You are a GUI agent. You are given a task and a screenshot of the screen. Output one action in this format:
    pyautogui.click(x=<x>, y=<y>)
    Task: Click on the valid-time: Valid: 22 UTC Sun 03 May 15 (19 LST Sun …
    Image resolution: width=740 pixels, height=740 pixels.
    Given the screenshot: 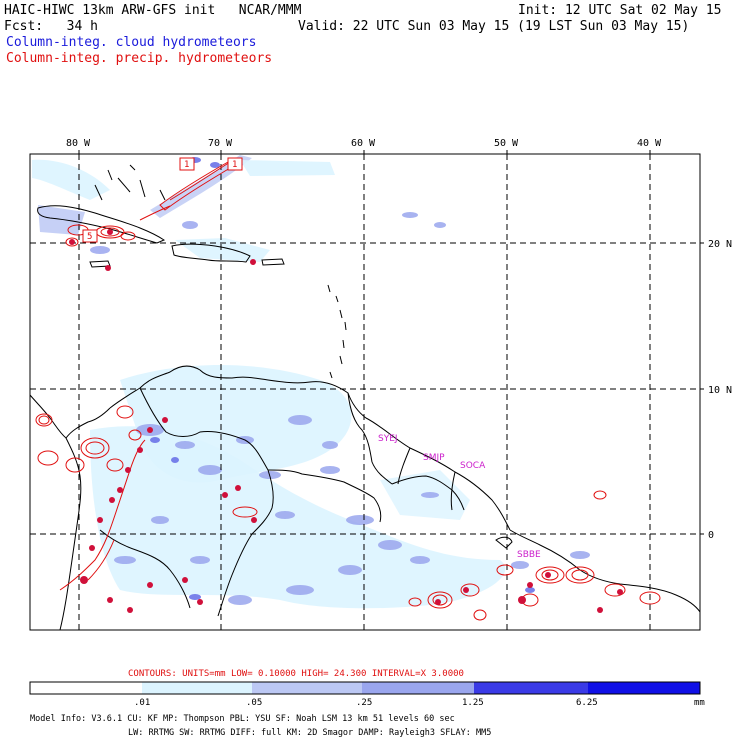 What is the action you would take?
    pyautogui.click(x=494, y=26)
    